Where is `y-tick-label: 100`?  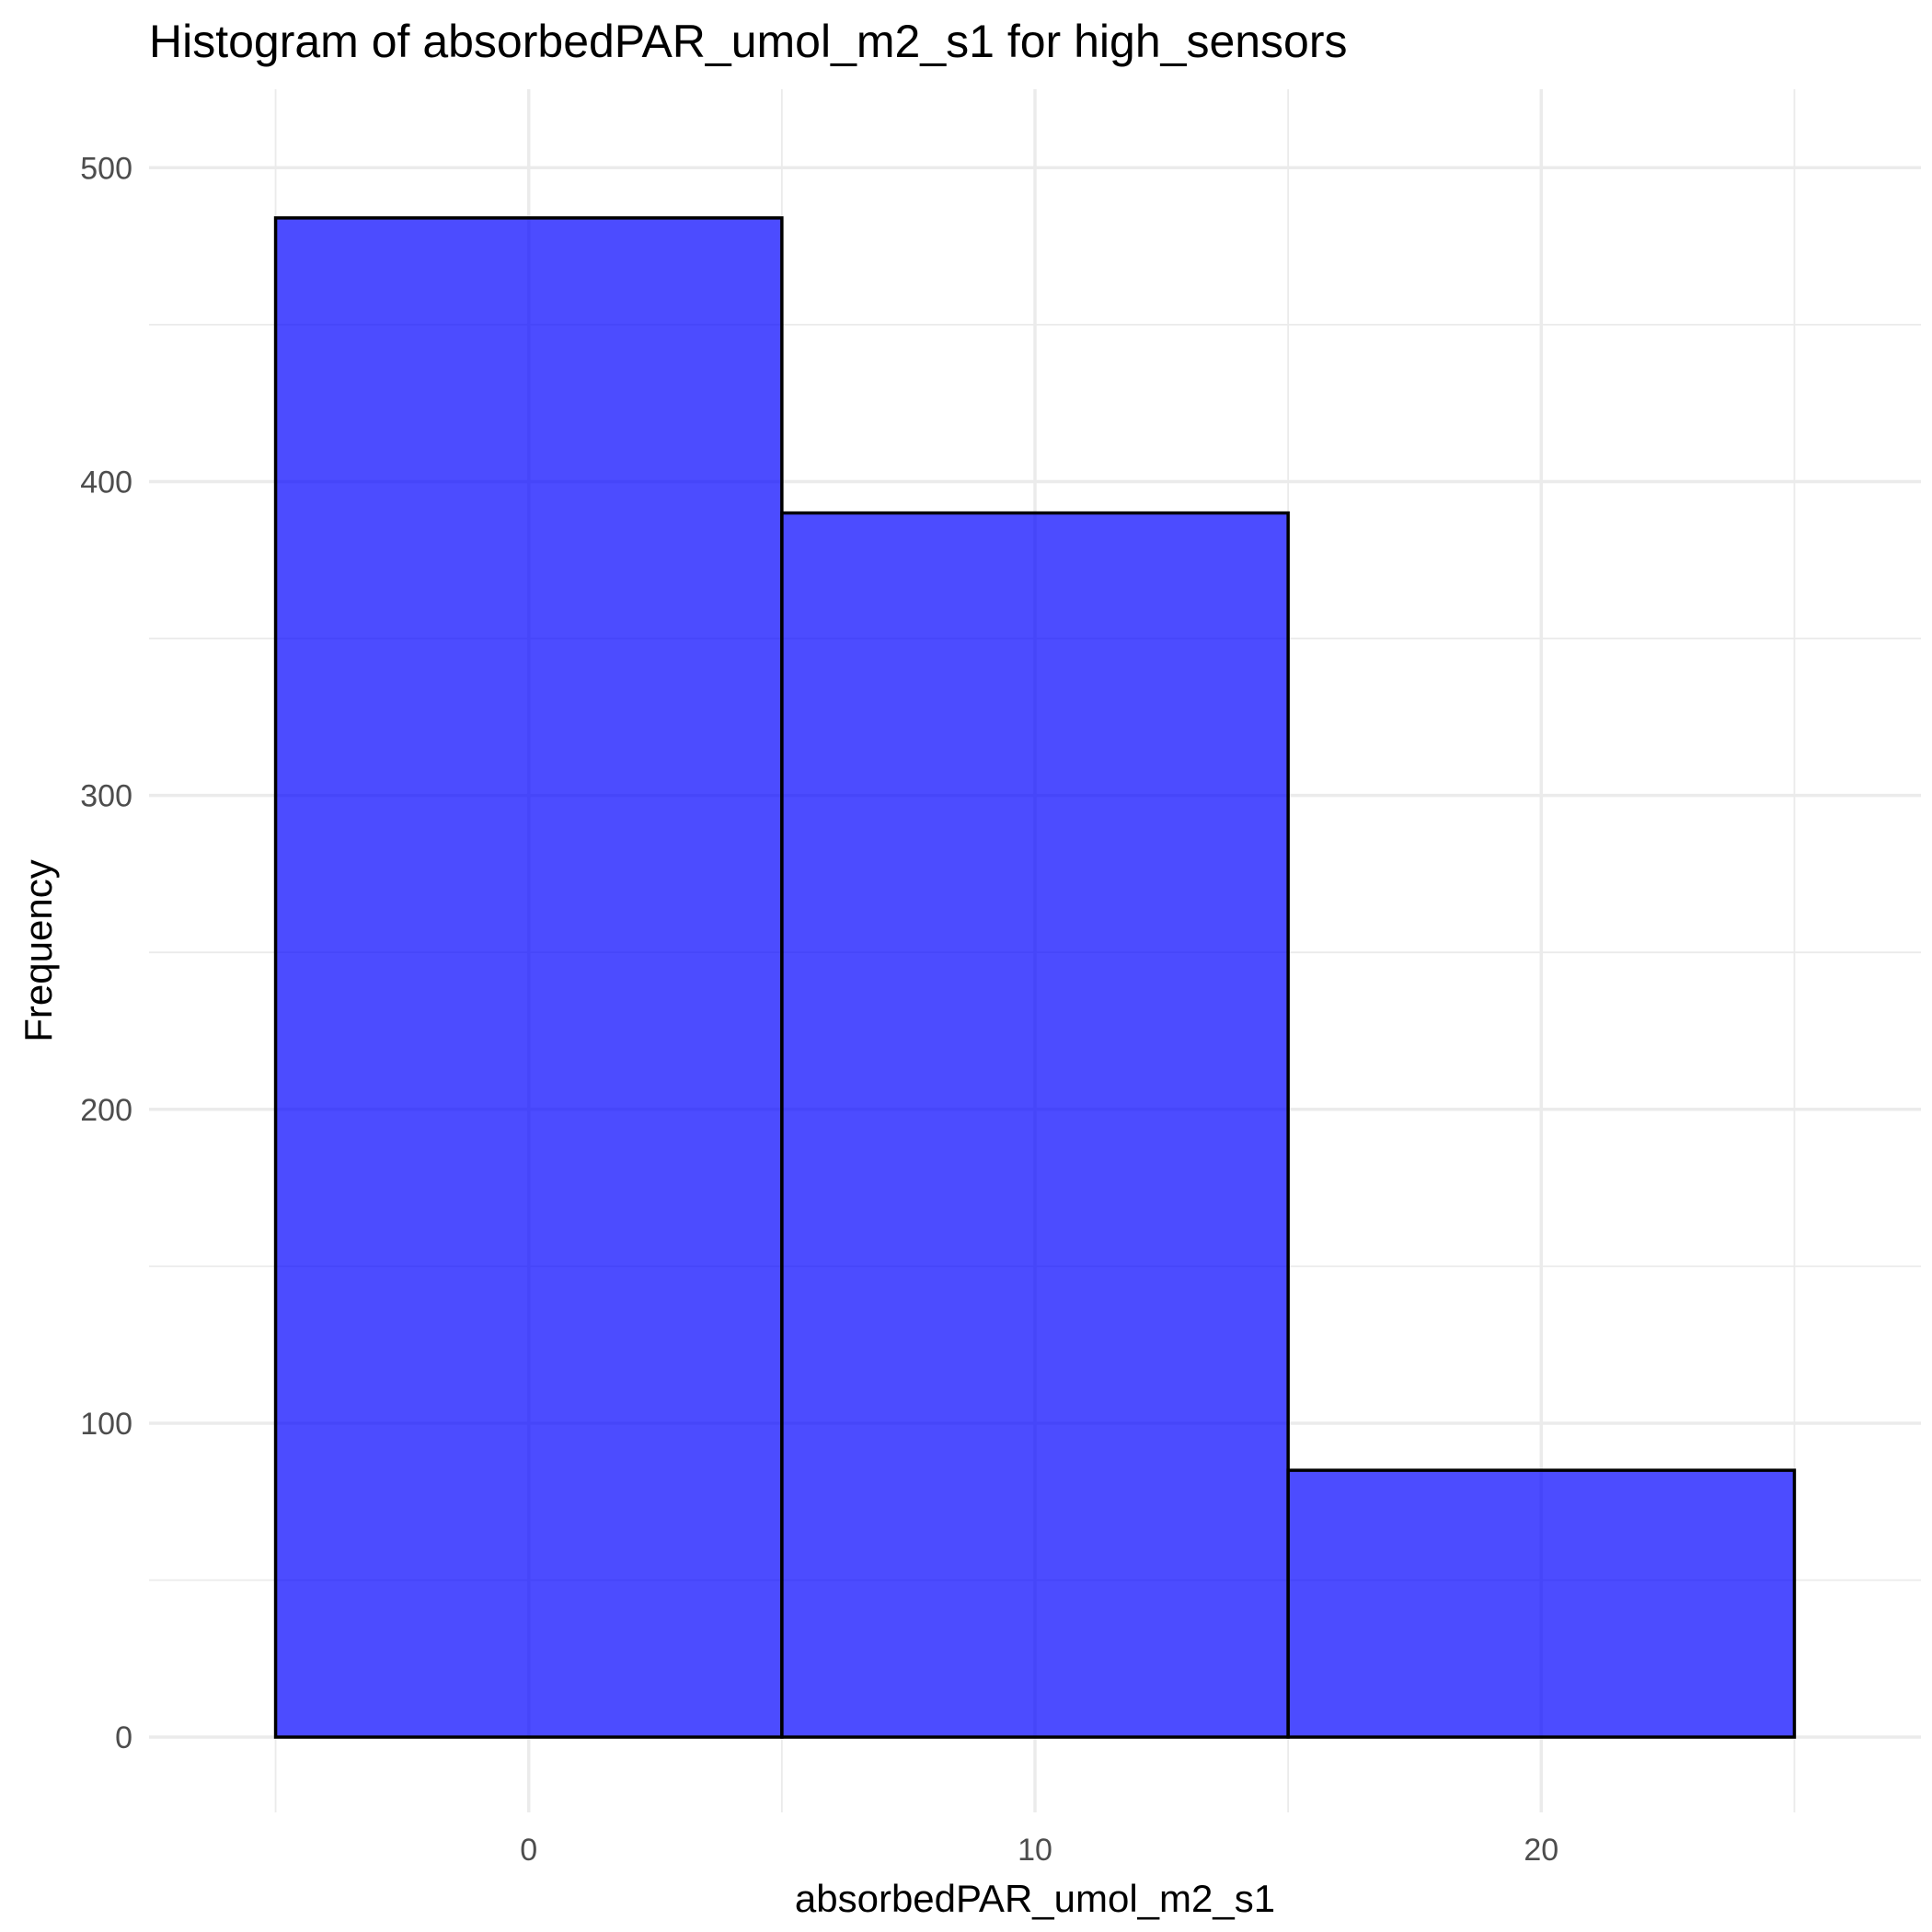
y-tick-label: 100 is located at coordinates (106, 1424).